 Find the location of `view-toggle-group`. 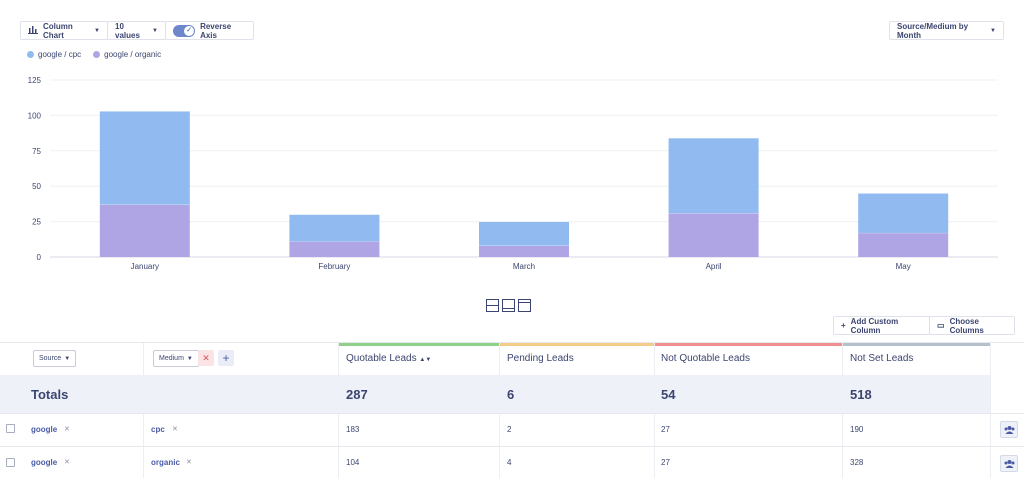

view-toggle-group is located at coordinates (508, 308).